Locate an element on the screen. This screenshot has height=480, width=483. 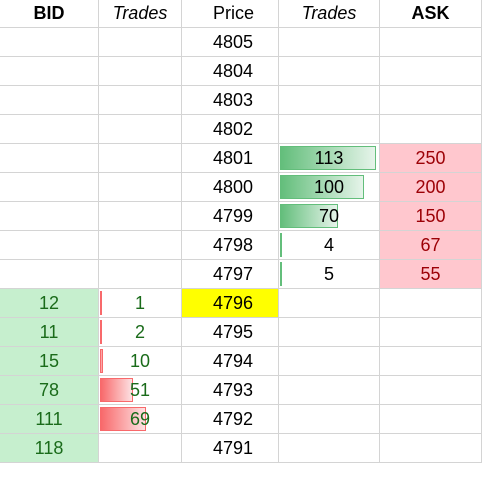
table-row: 118 4791 is located at coordinates (241, 448).